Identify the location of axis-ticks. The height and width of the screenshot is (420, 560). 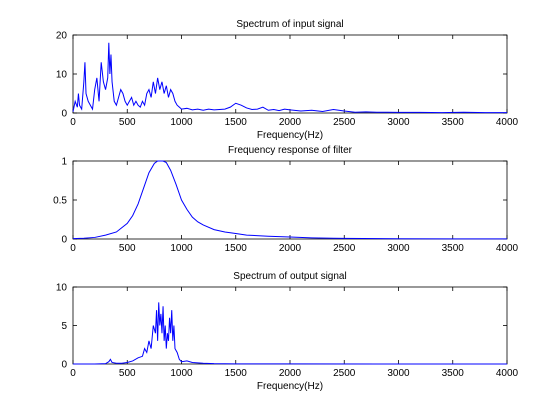
(290, 325).